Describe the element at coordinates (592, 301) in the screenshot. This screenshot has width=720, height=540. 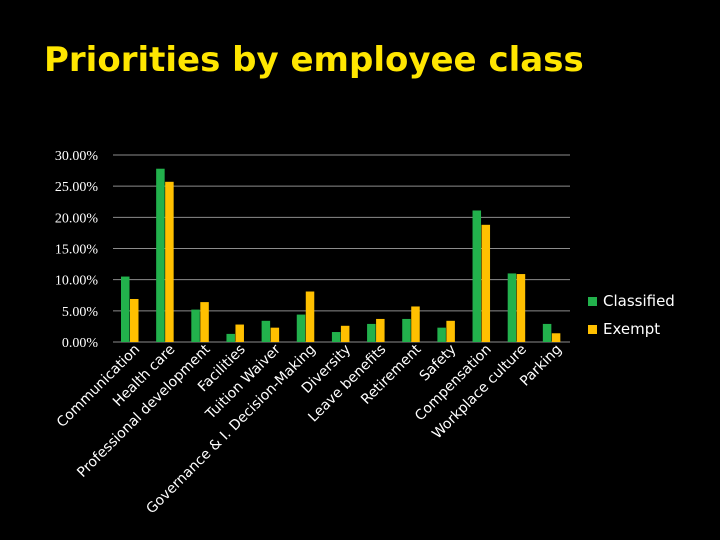
I see `legend-swatch-classified` at that location.